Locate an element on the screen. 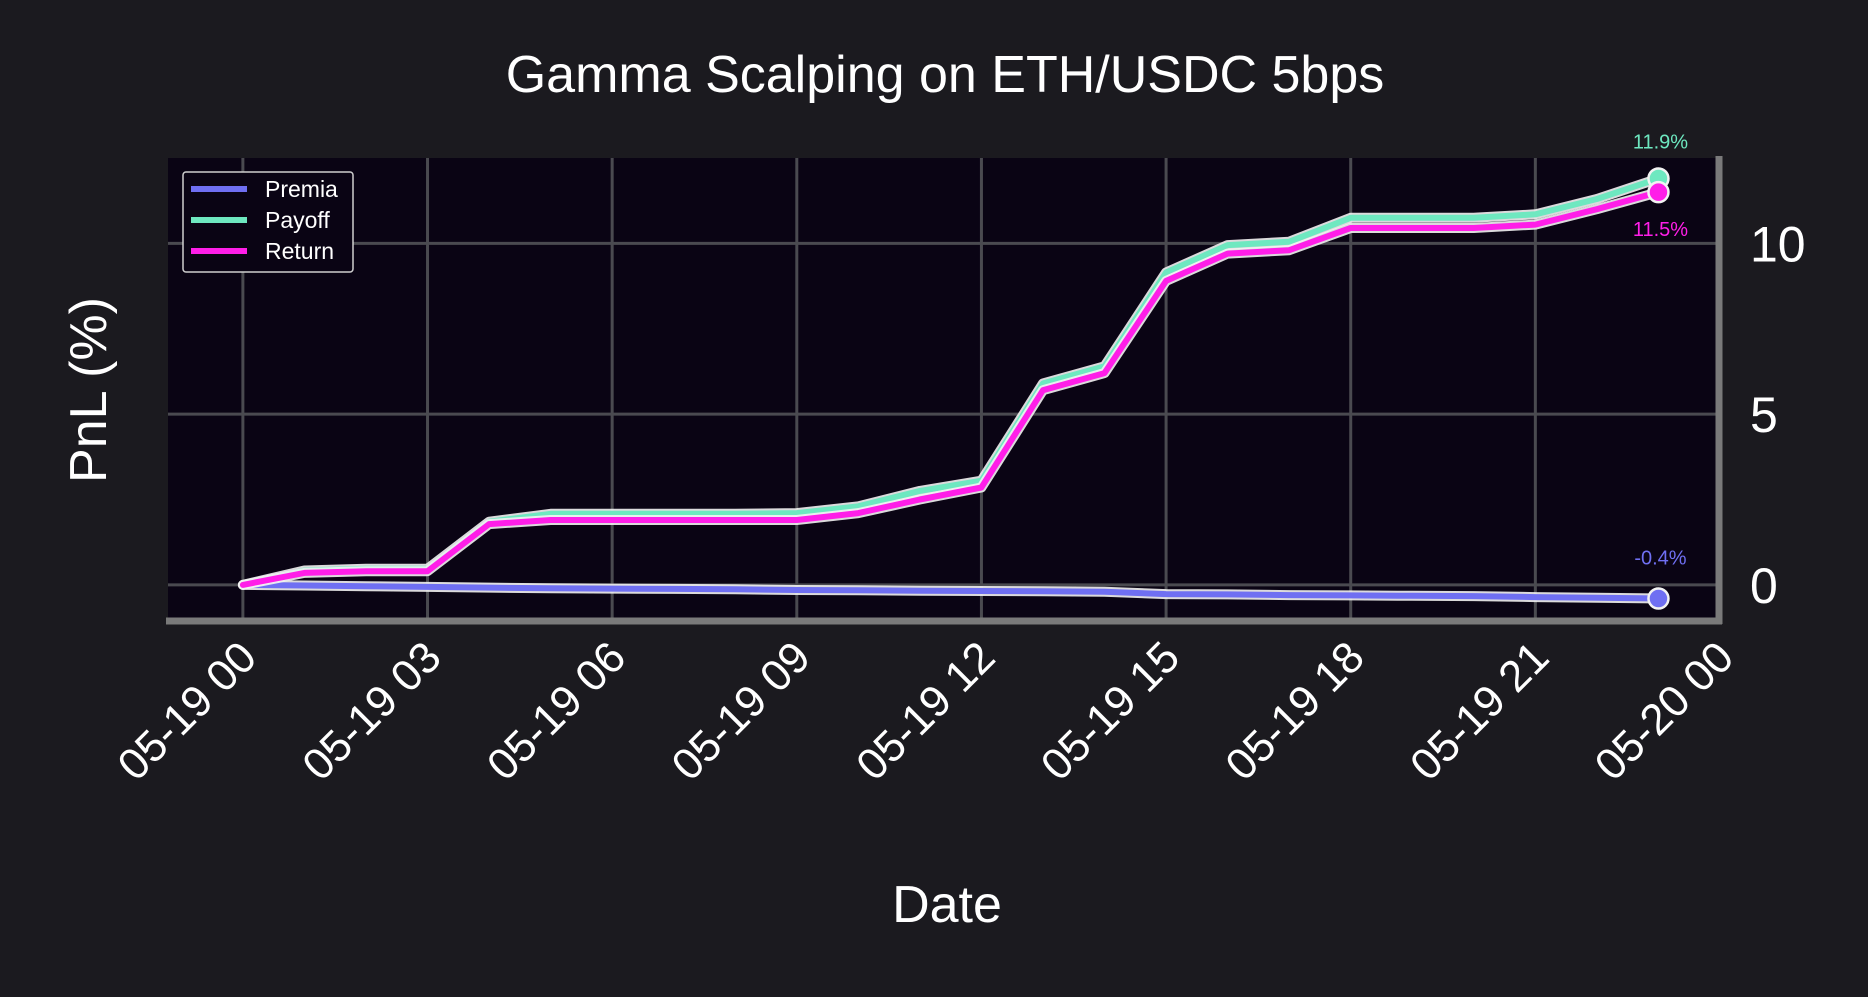 Image resolution: width=1868 pixels, height=997 pixels. x-axis-label: Date is located at coordinates (947, 905).